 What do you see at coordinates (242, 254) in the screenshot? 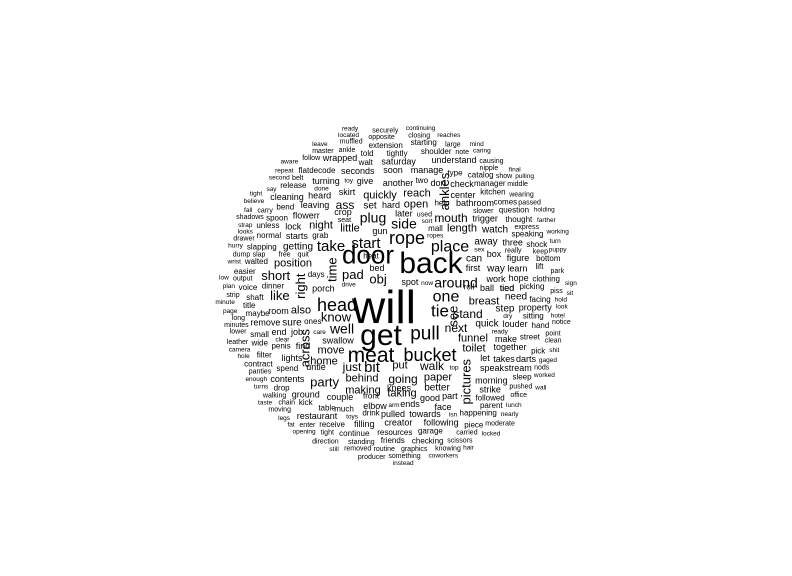
I see `cloud-word: dump` at bounding box center [242, 254].